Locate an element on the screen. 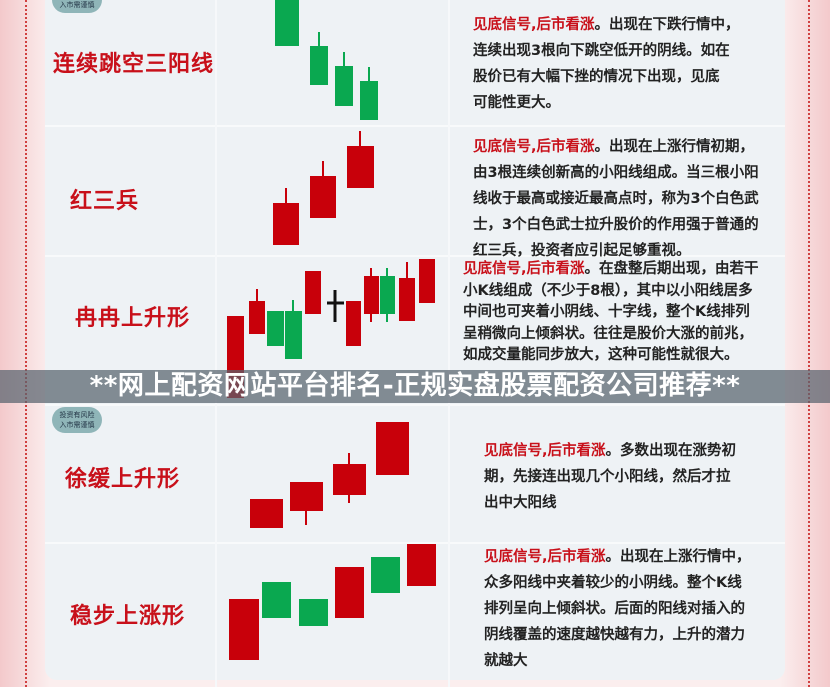  pattern-label: 徐缓上升形 is located at coordinates (123, 479).